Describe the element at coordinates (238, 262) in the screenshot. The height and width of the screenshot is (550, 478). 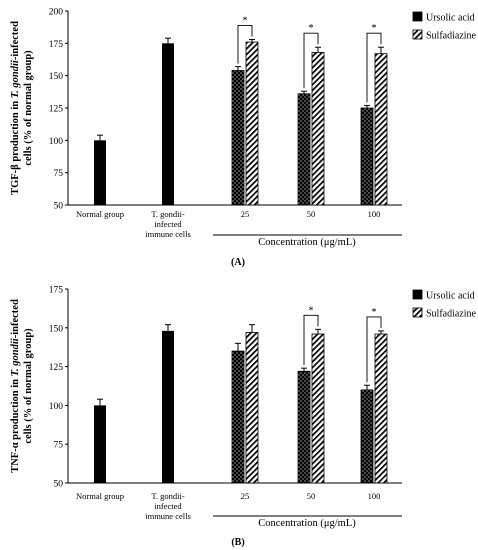
I see `panel-label: (A)` at that location.